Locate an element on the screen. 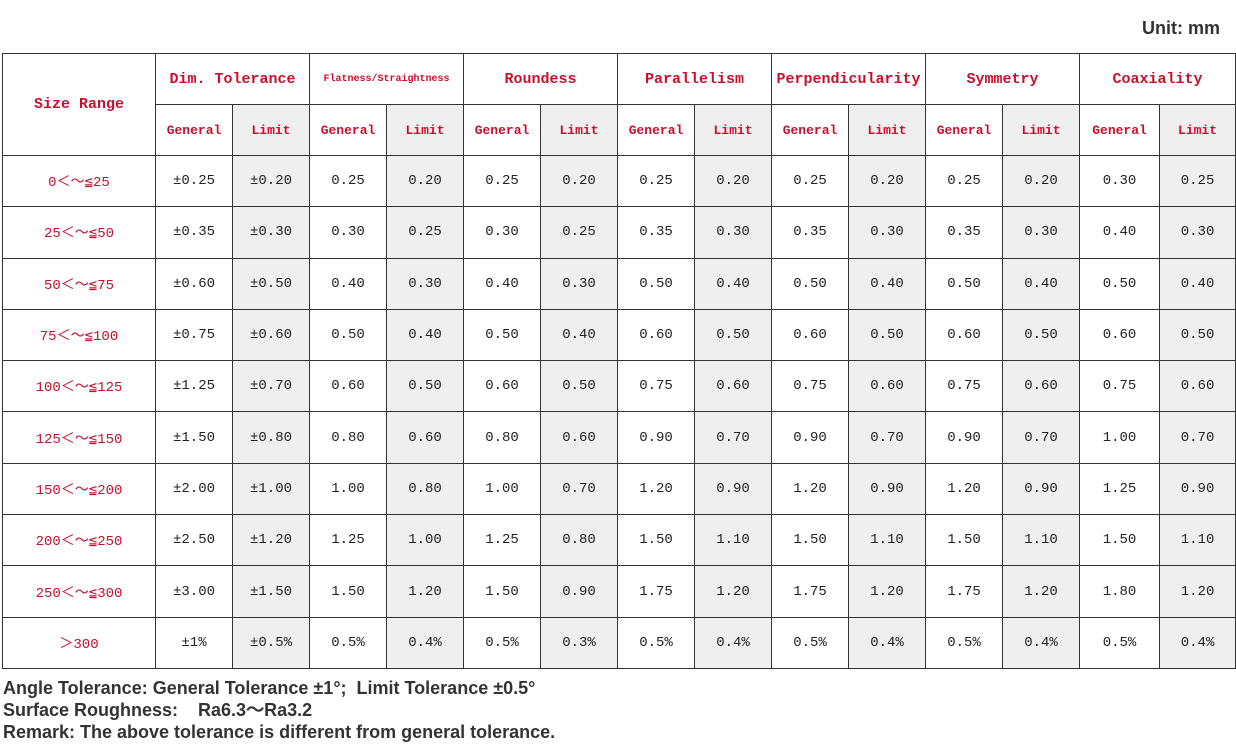 Image resolution: width=1236 pixels, height=750 pixels. group-header: Dim. Tolerance is located at coordinates (232, 79).